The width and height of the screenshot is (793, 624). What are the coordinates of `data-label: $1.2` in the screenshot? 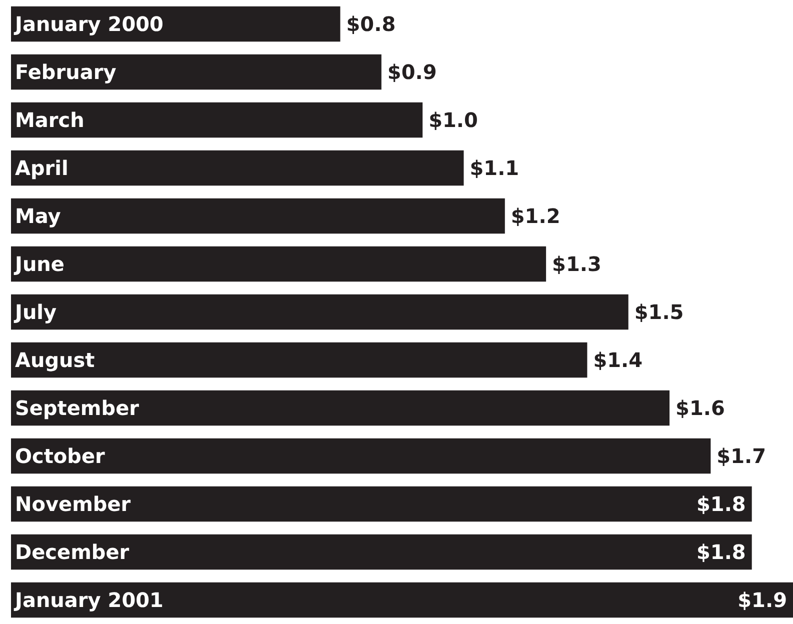 It's located at (535, 216).